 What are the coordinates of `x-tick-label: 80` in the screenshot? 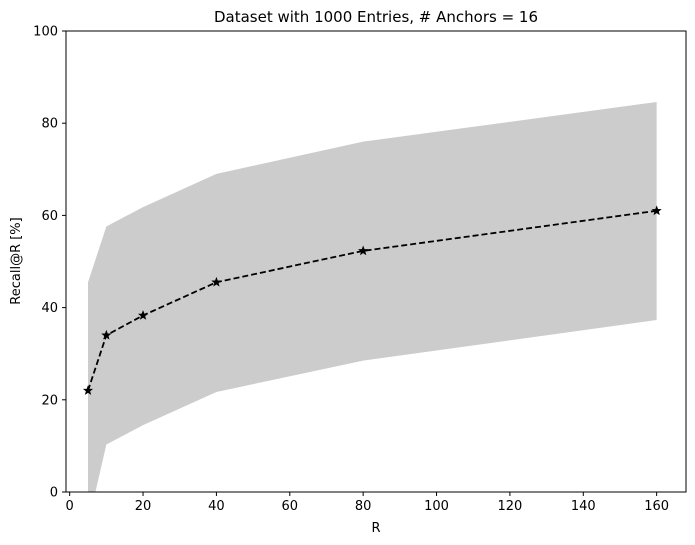 It's located at (363, 506).